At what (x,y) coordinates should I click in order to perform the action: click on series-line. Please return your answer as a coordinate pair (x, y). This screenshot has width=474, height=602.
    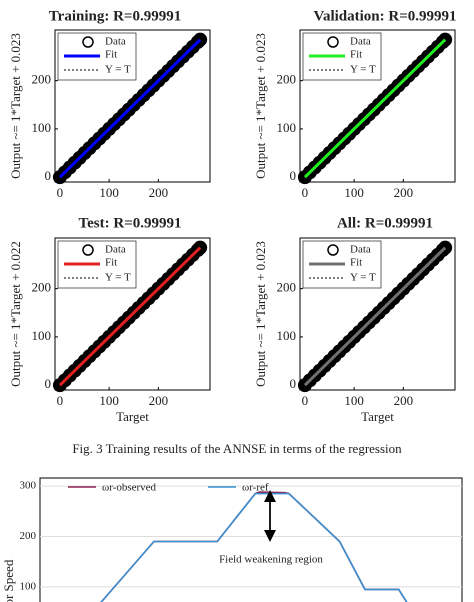
    Looking at the image, I should click on (254, 547).